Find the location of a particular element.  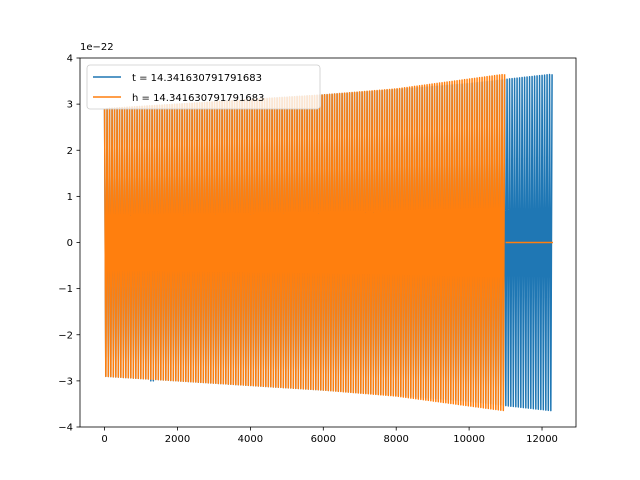

x-tick-label: 8000 is located at coordinates (395, 439).